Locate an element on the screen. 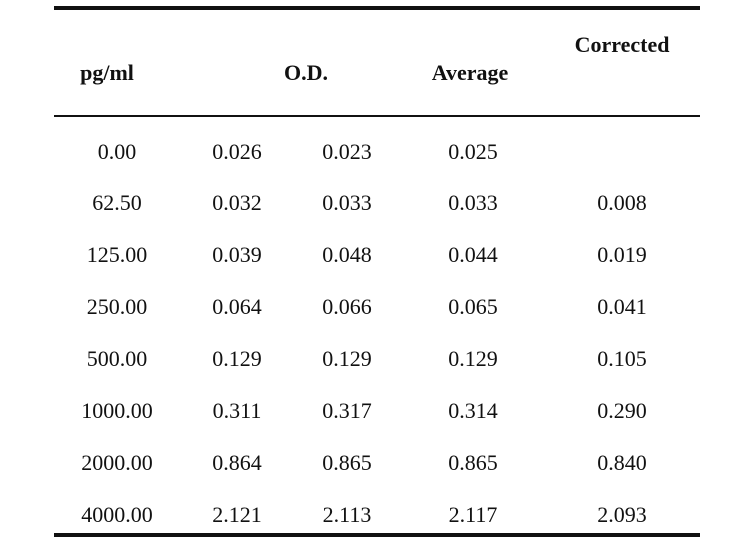 The height and width of the screenshot is (540, 750). table-cell-corrected: 0.019 is located at coordinates (622, 254).